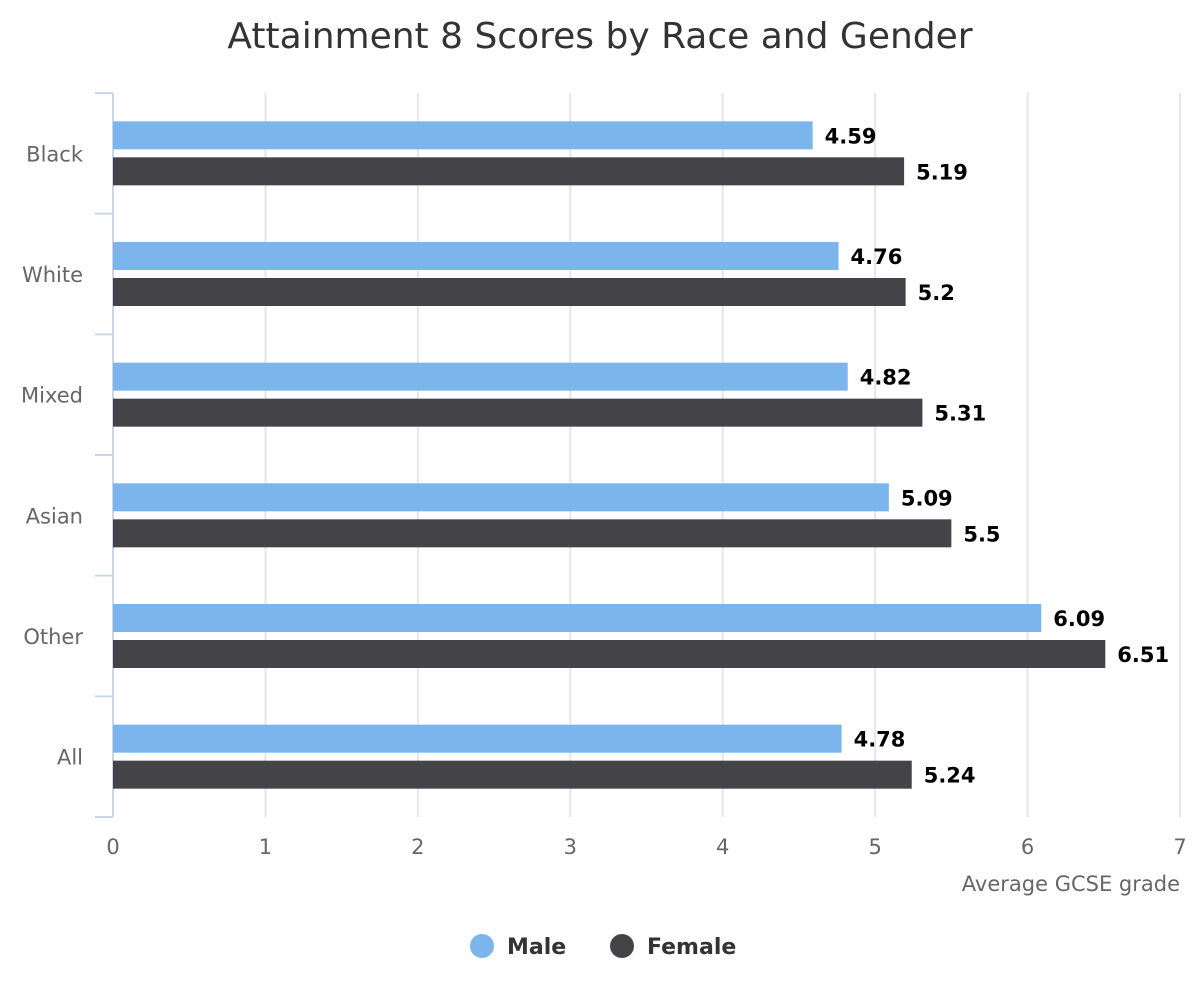 This screenshot has height=1000, width=1200. I want to click on legend-label-female: Female, so click(691, 947).